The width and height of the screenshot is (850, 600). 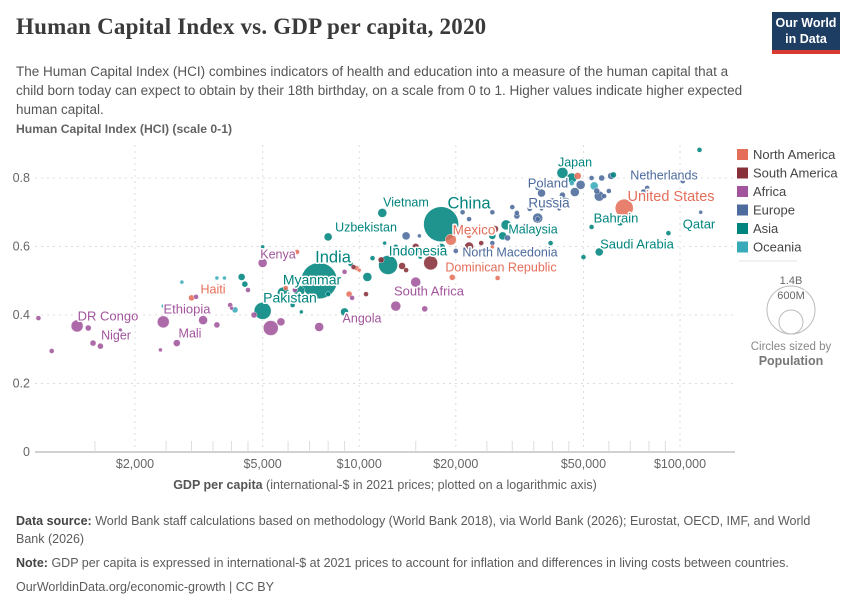 What do you see at coordinates (456, 251) in the screenshot?
I see `data-point-north-macedonia` at bounding box center [456, 251].